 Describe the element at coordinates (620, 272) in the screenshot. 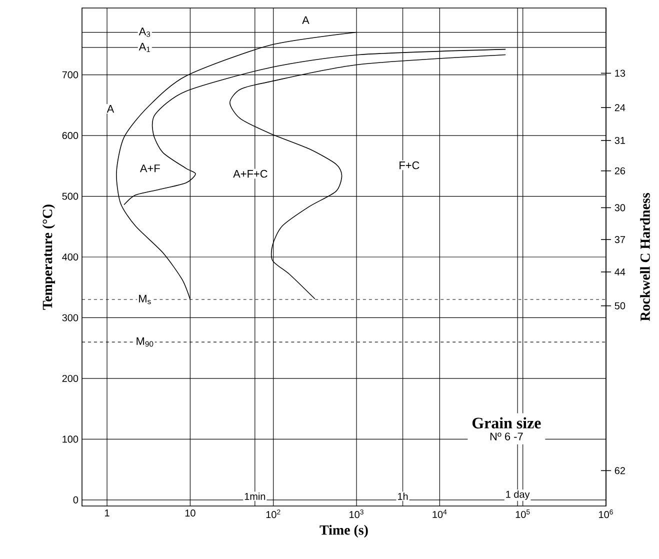

I see `text: 44` at that location.